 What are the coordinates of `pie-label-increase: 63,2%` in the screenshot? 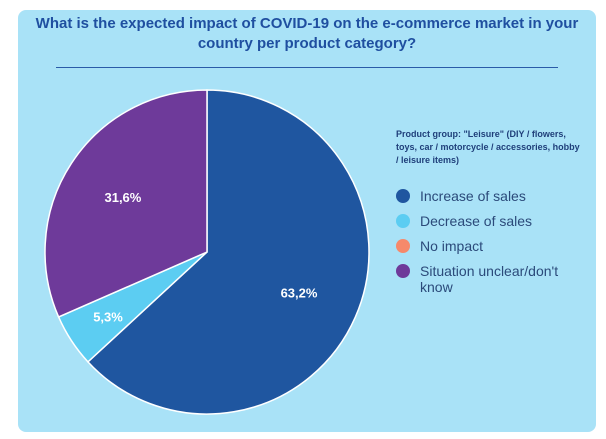 It's located at (299, 292).